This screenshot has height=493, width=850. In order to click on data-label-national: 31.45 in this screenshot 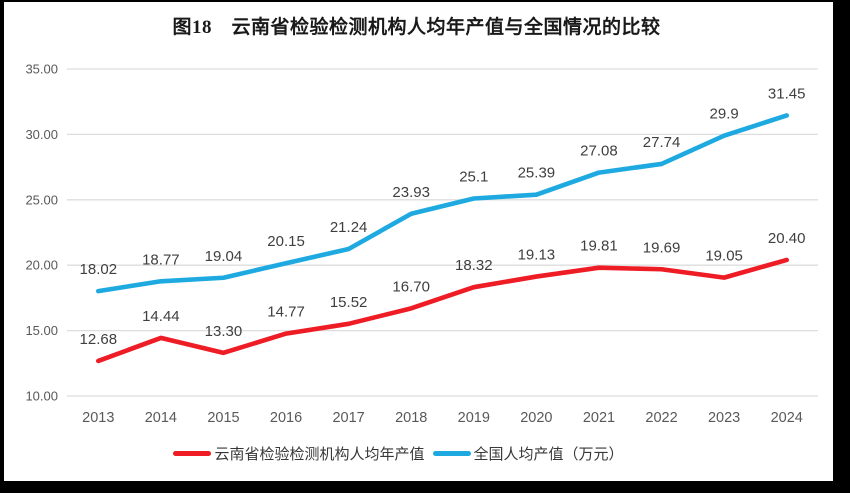, I will do `click(787, 93)`.